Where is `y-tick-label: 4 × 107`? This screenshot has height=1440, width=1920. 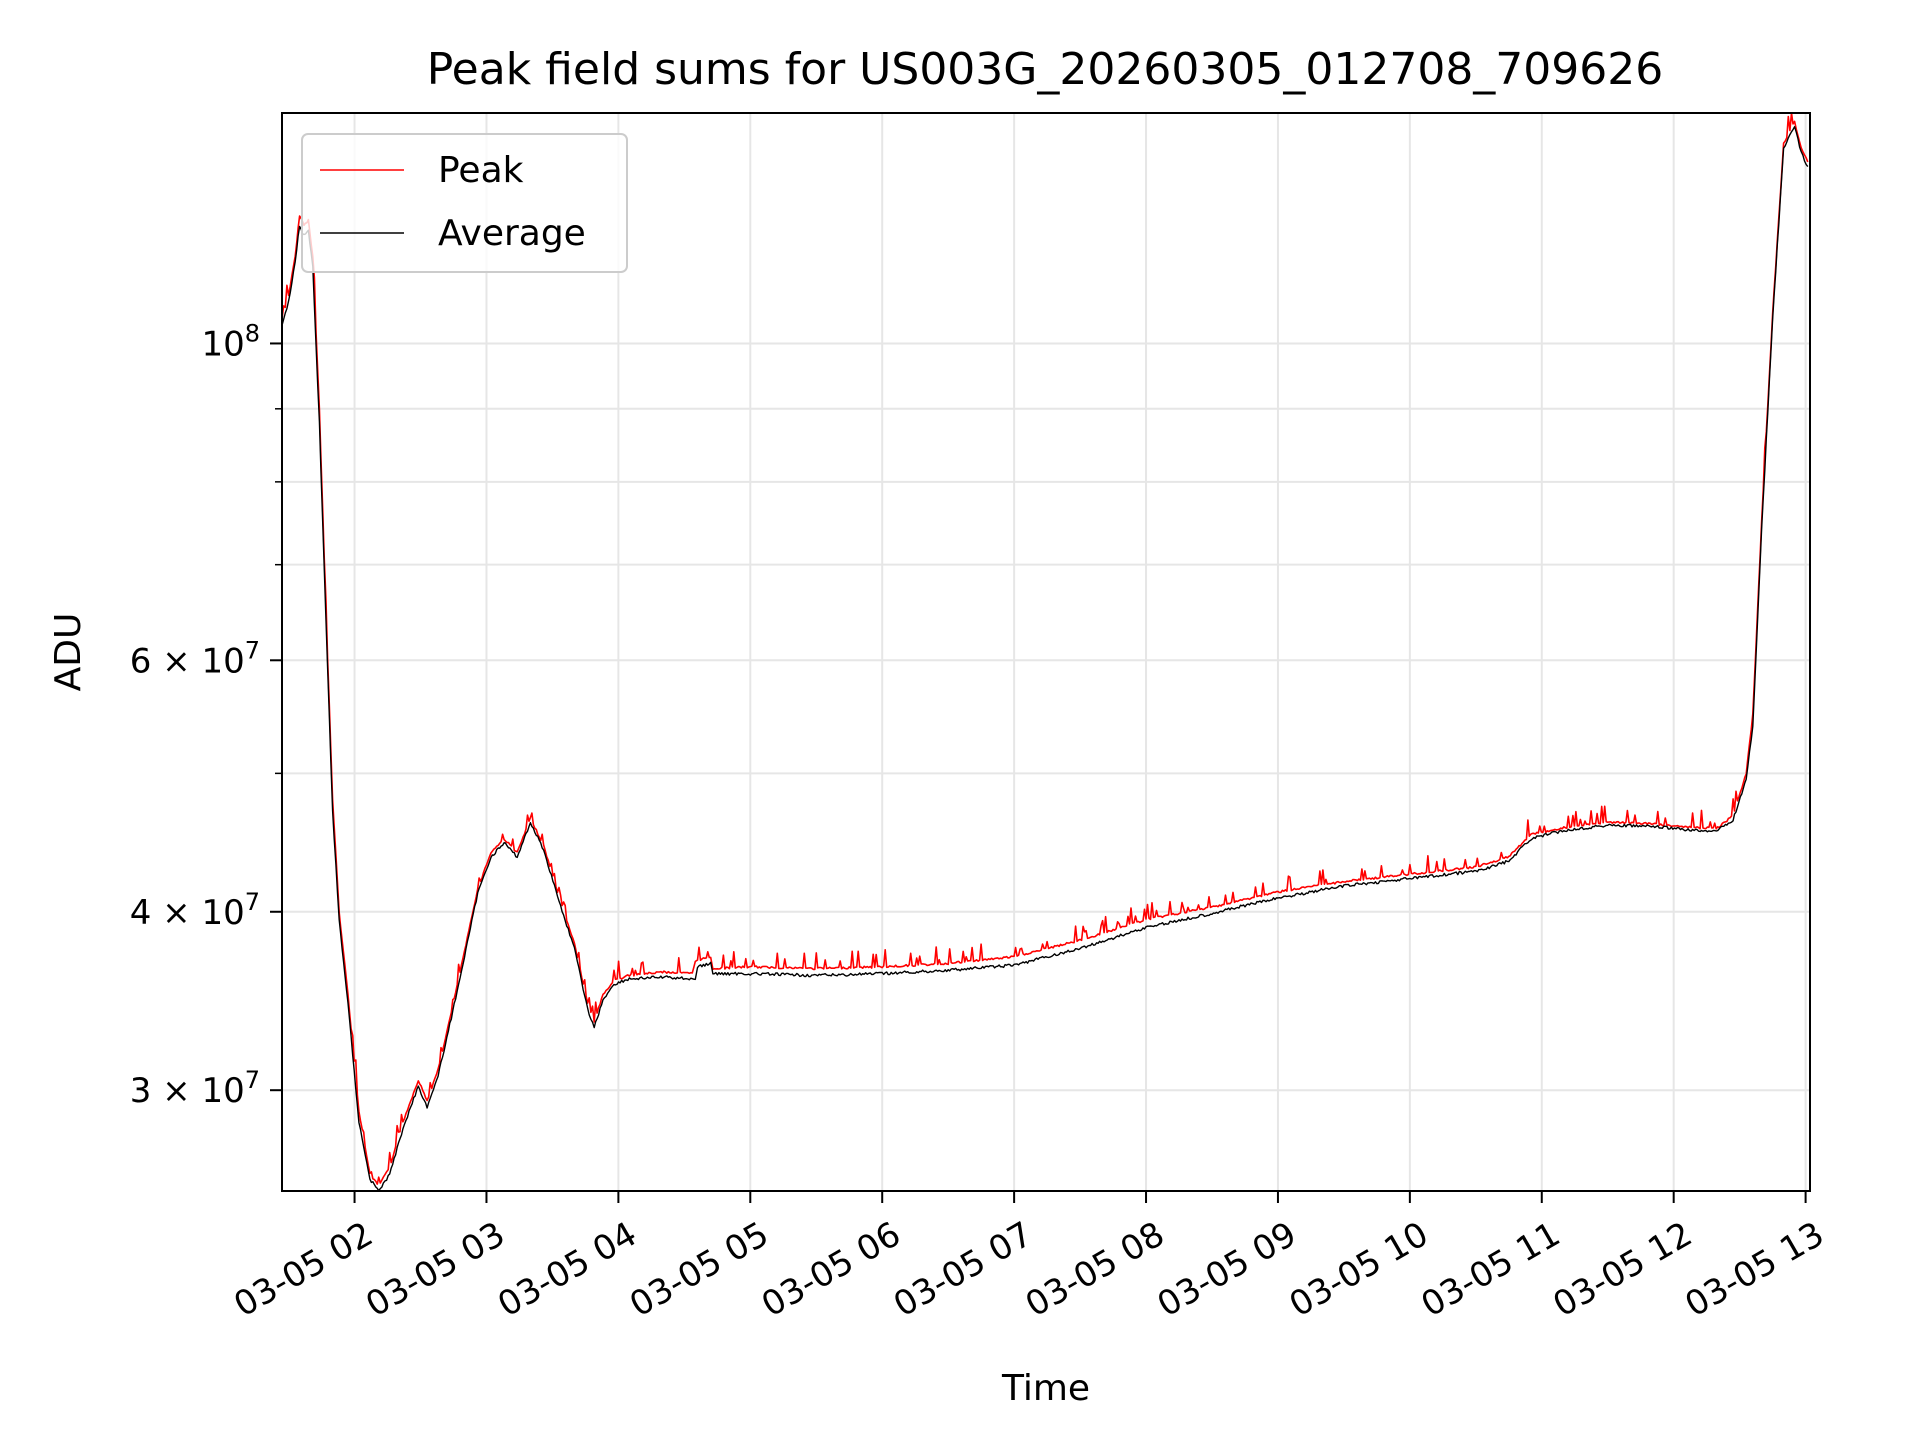 y-tick-label: 4 × 107 is located at coordinates (195, 910).